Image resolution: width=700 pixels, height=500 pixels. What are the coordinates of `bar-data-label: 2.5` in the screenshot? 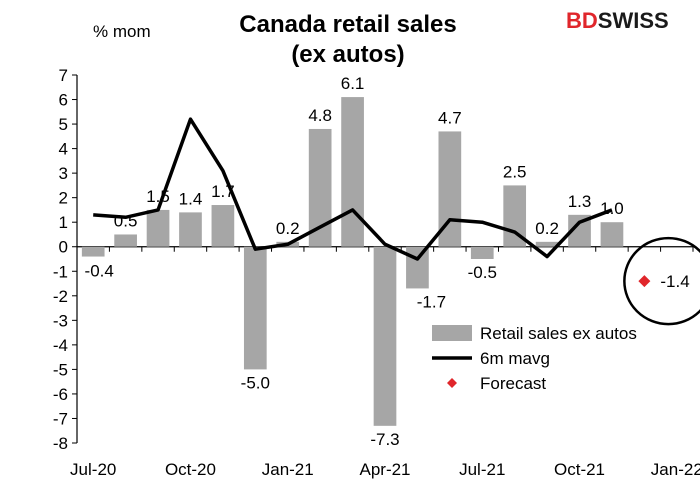 It's located at (515, 171).